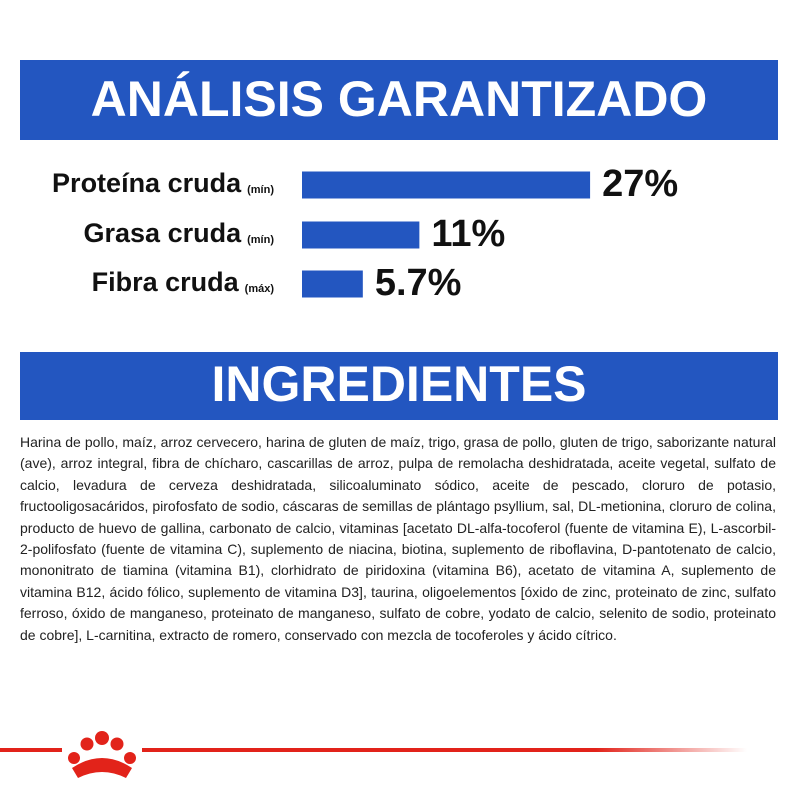 The image size is (800, 800). What do you see at coordinates (147, 183) in the screenshot?
I see `category-label: Proteína cruda` at bounding box center [147, 183].